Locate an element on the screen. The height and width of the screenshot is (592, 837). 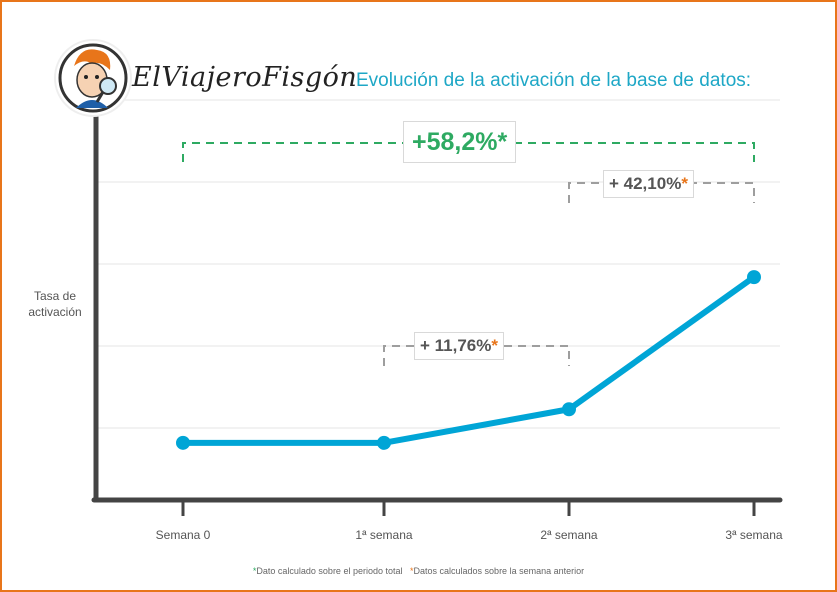
week2-change-label: + 11,76%* is located at coordinates (459, 346).